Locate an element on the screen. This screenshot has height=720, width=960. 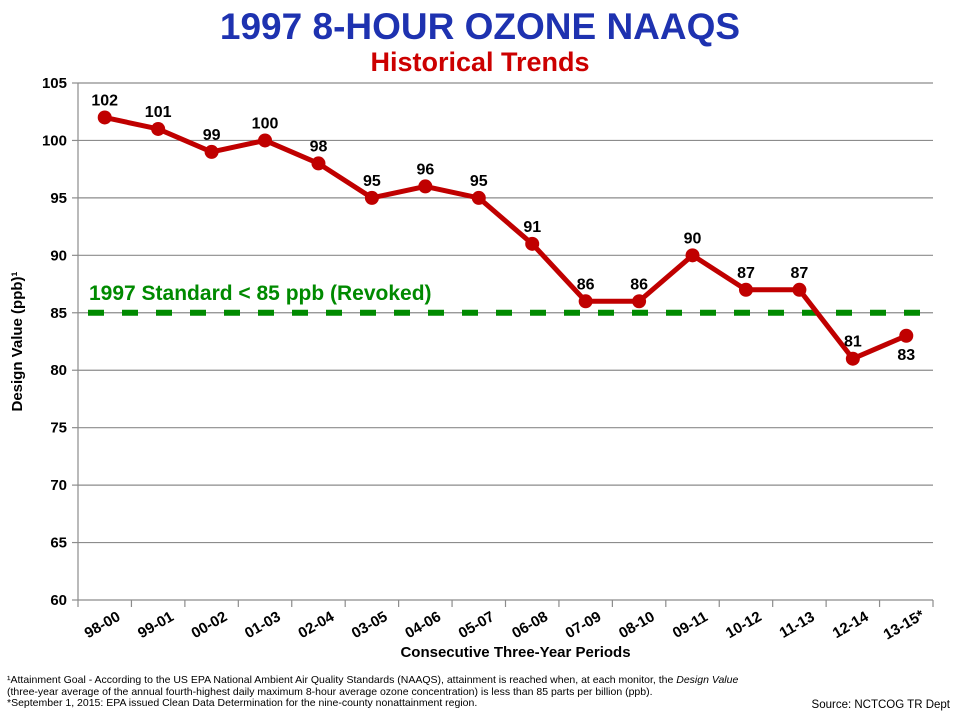
data-point-label: 96 is located at coordinates (425, 169).